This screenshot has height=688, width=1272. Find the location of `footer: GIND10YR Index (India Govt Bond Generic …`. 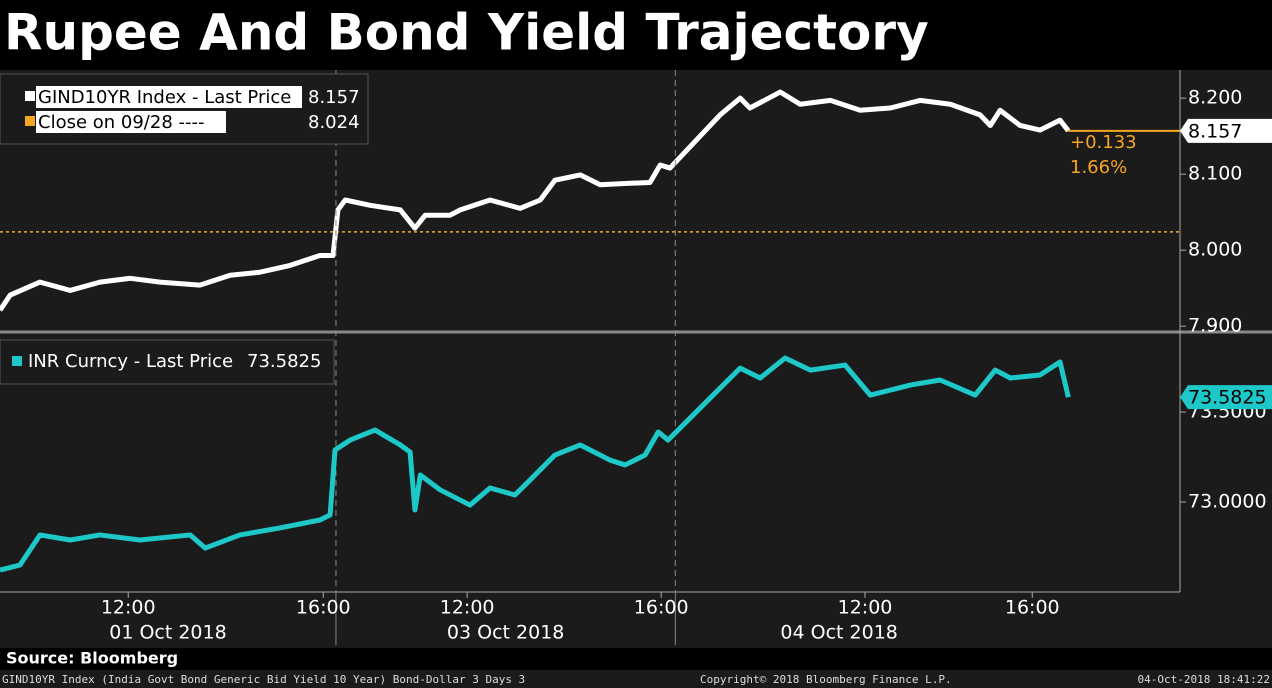

footer: GIND10YR Index (India Govt Bond Generic … is located at coordinates (263, 679).